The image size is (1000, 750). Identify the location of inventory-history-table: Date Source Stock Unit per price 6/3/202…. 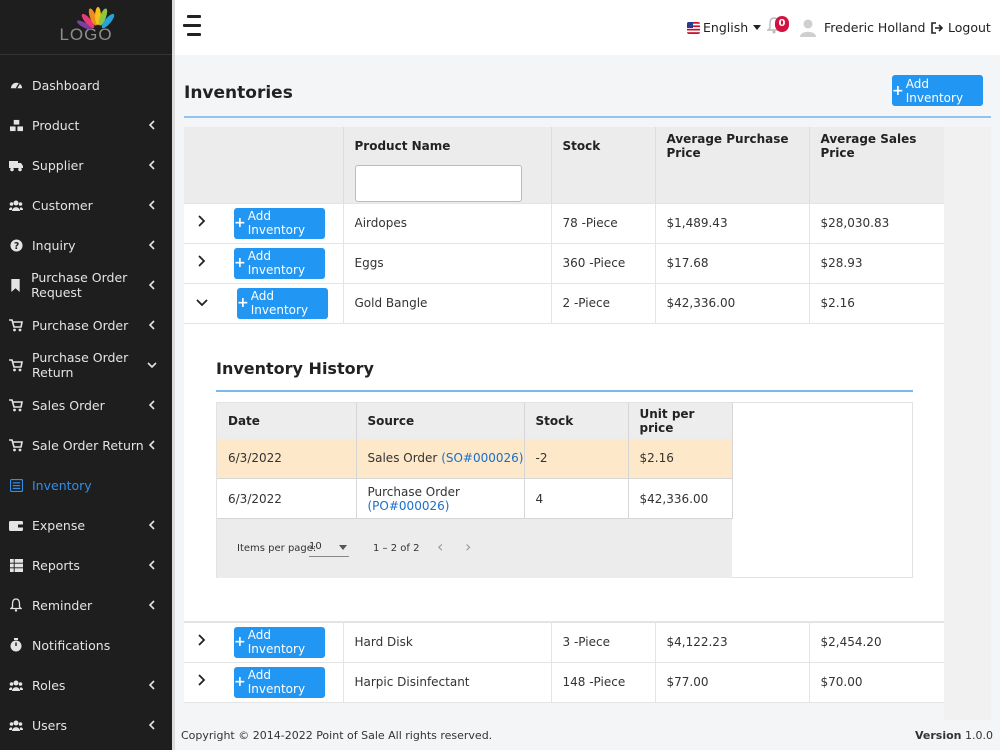
(475, 460).